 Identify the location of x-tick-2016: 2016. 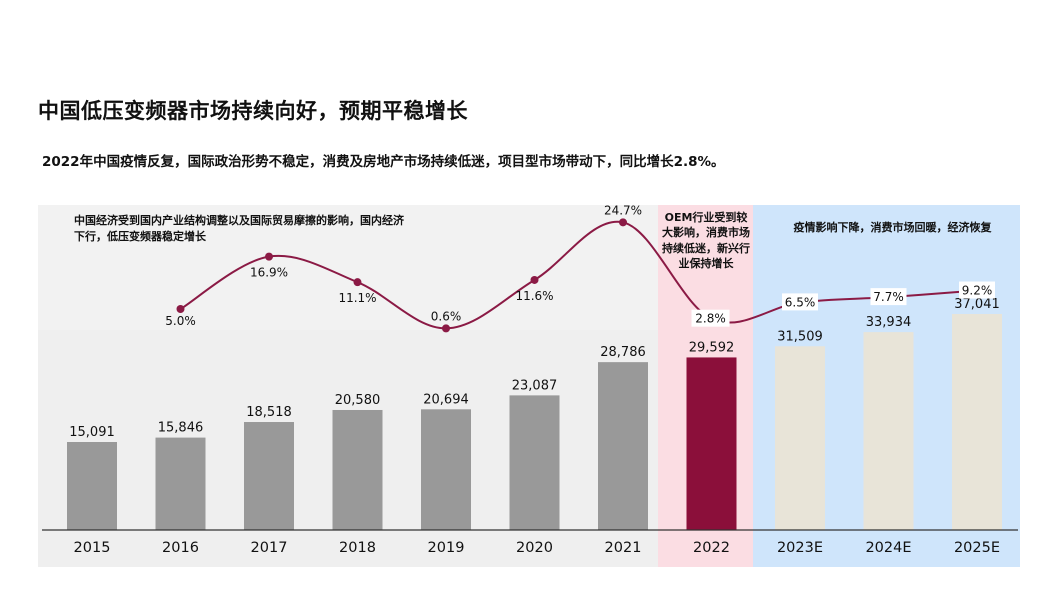
(180, 548).